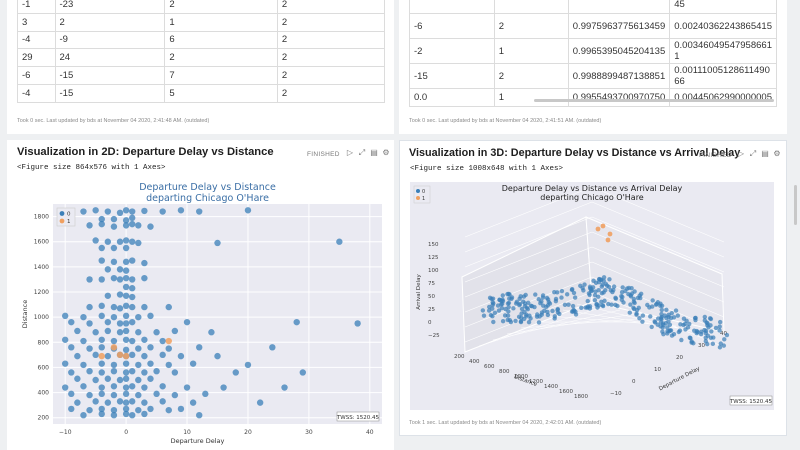 This screenshot has width=800, height=450. Describe the element at coordinates (430, 323) in the screenshot. I see `z-tick-label: 0` at that location.